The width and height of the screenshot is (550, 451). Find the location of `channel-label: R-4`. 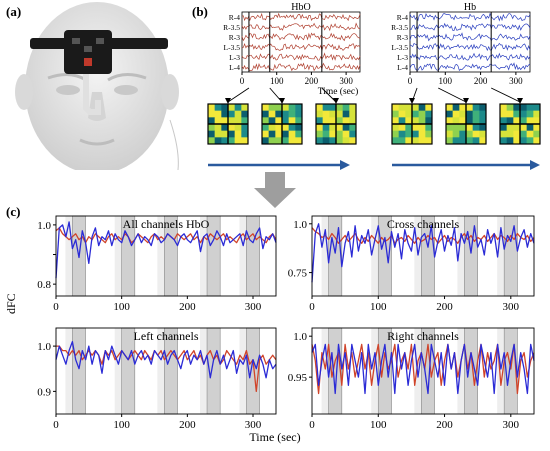

channel-label: R-4 is located at coordinates (403, 17).